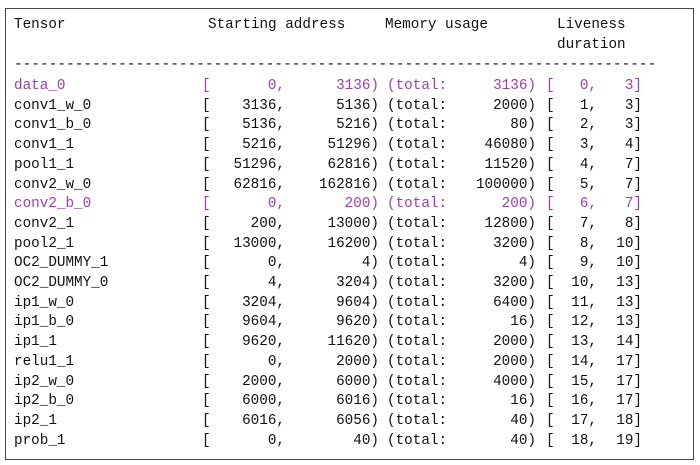 The height and width of the screenshot is (465, 700). Describe the element at coordinates (505, 184) in the screenshot. I see `memory-total: 100000)` at that location.